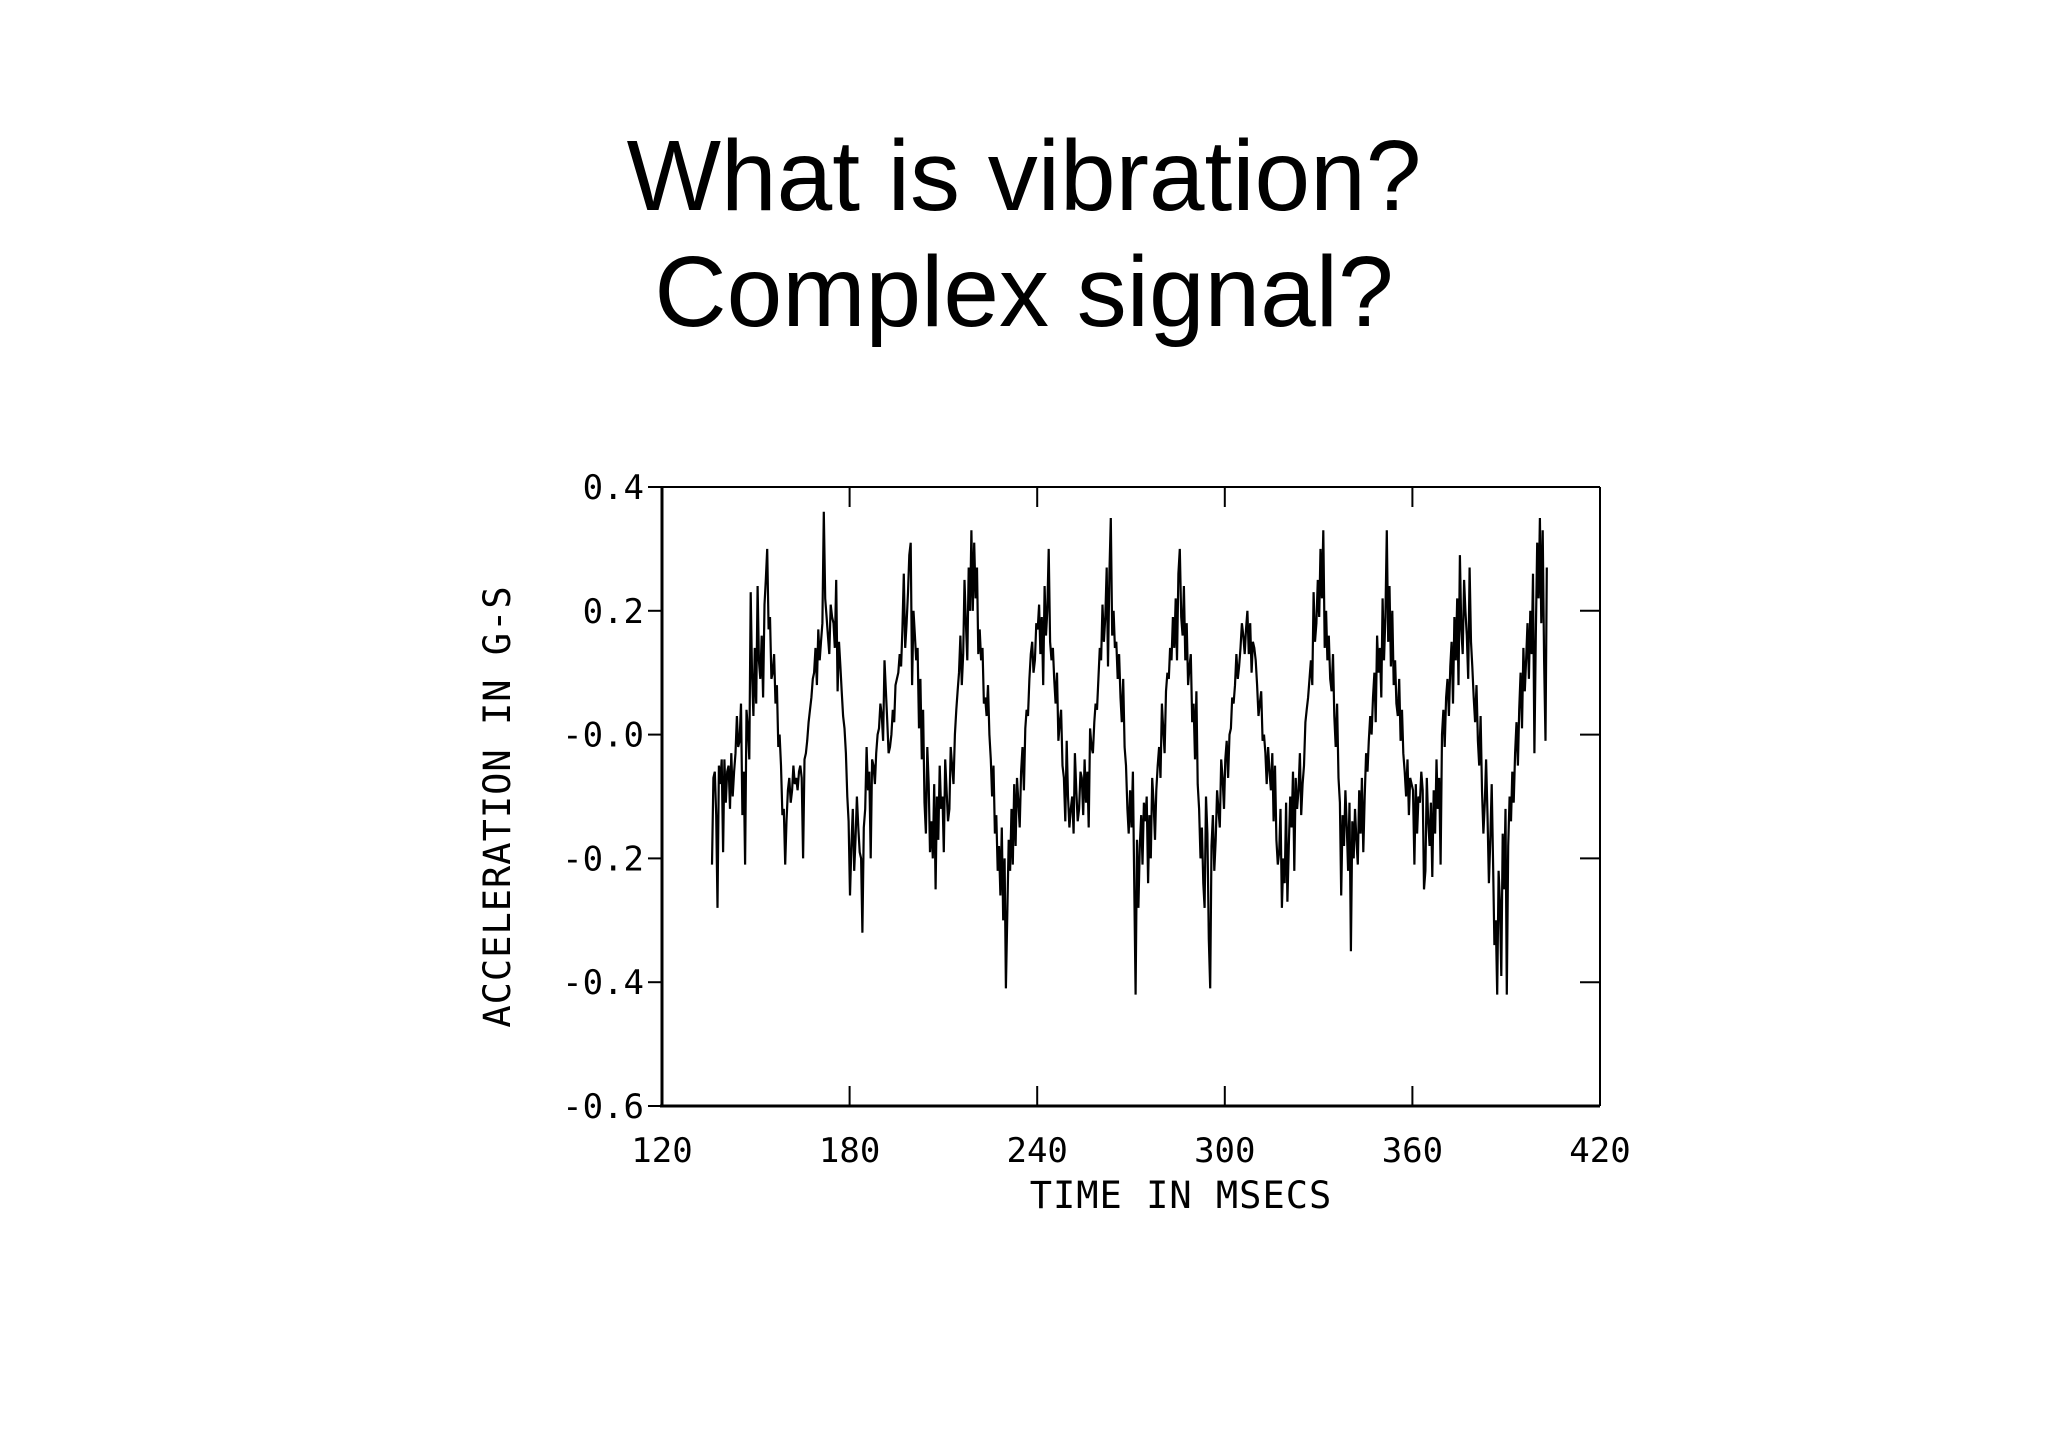 Image resolution: width=2048 pixels, height=1447 pixels. Describe the element at coordinates (603, 859) in the screenshot. I see `y-tick-label-3: -0.2` at that location.